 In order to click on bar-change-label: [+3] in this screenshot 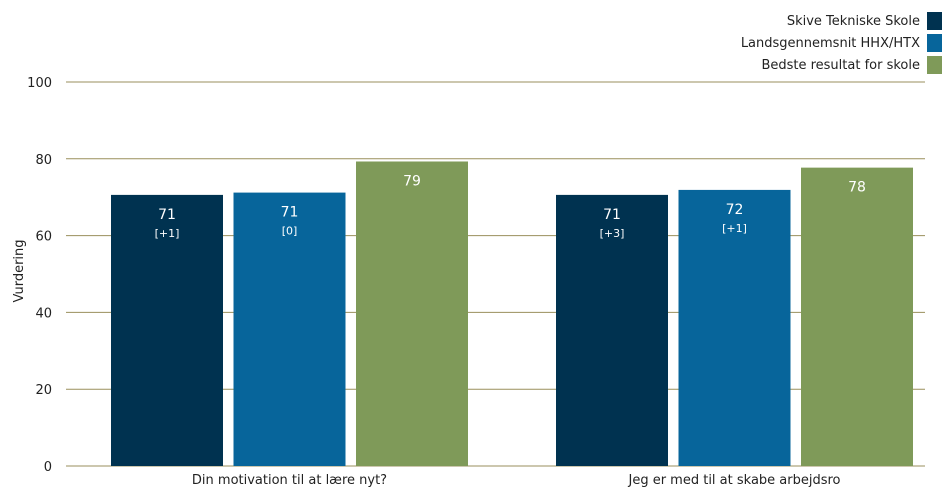, I will do `click(612, 233)`.